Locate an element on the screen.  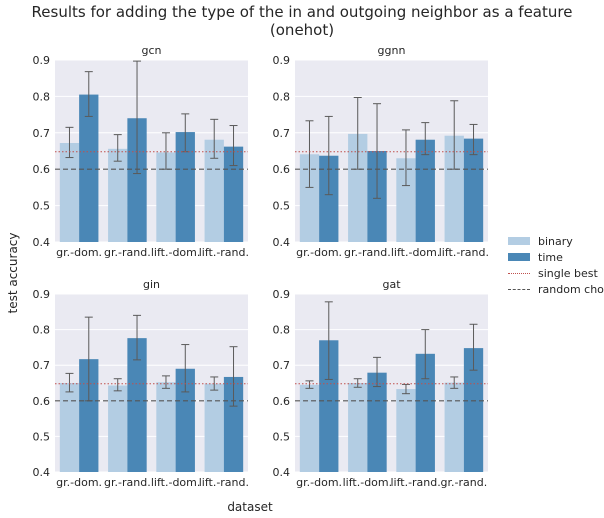
legend-item-binary: binary is located at coordinates (556, 241).